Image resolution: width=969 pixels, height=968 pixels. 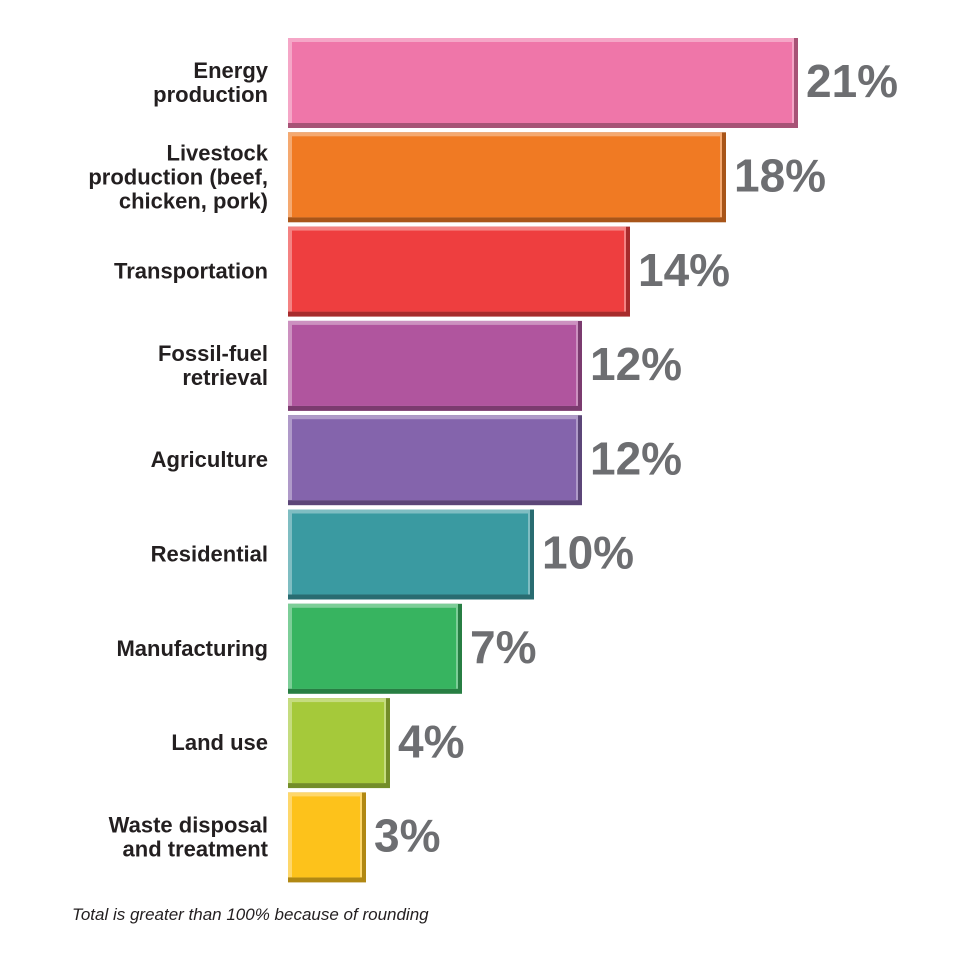 I want to click on category-label: Livestock production (beef, chicken, pork), so click(x=178, y=176).